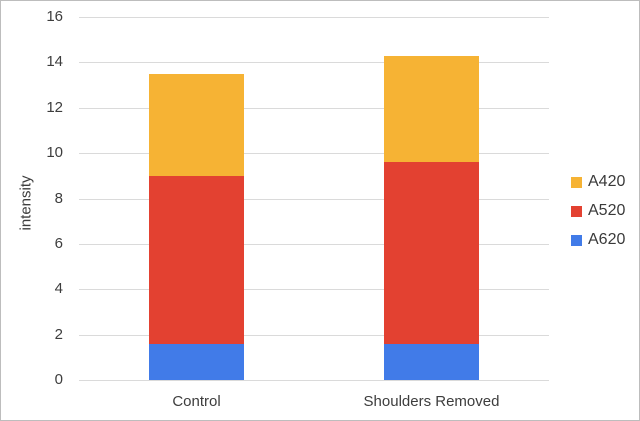 Image resolution: width=640 pixels, height=421 pixels. I want to click on legend-item-a520: A520, so click(598, 211).